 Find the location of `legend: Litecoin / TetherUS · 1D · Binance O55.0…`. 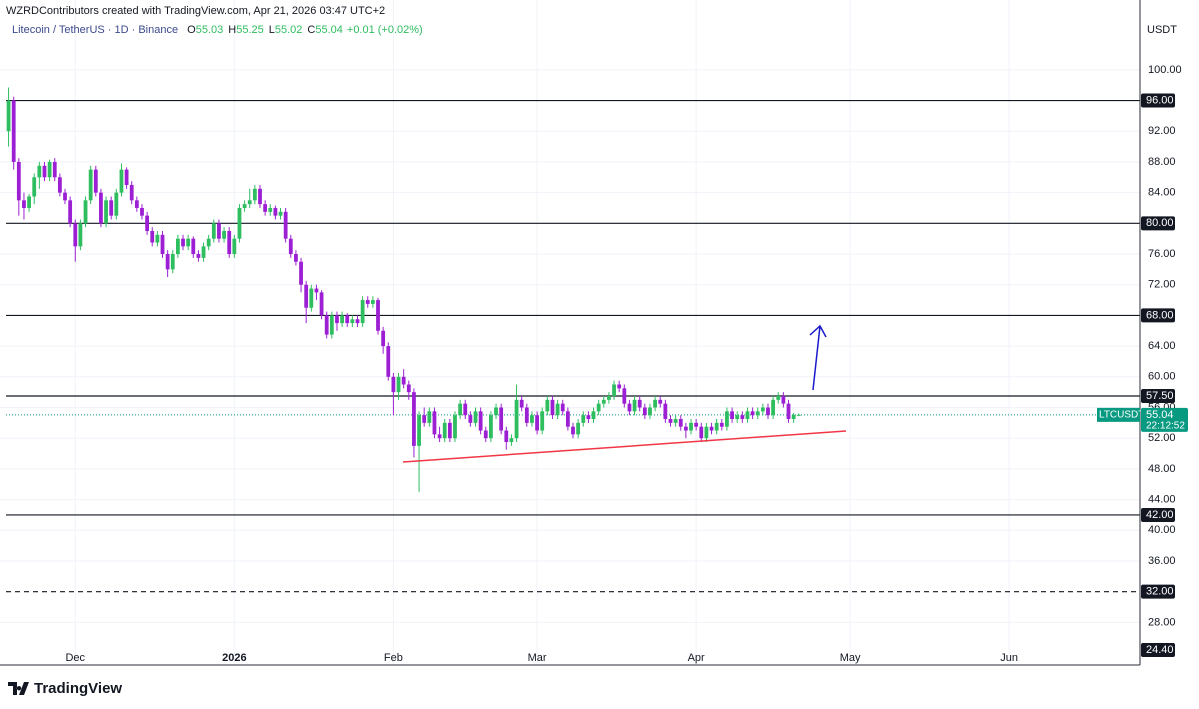

legend: Litecoin / TetherUS · 1D · Binance O55.0… is located at coordinates (217, 30).